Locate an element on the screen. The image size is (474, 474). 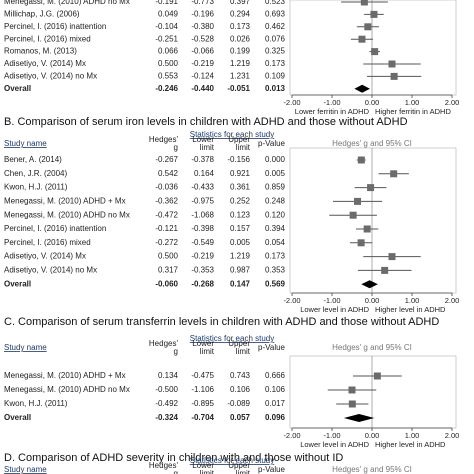
stat-value: 0.017 is located at coordinates (275, 403).